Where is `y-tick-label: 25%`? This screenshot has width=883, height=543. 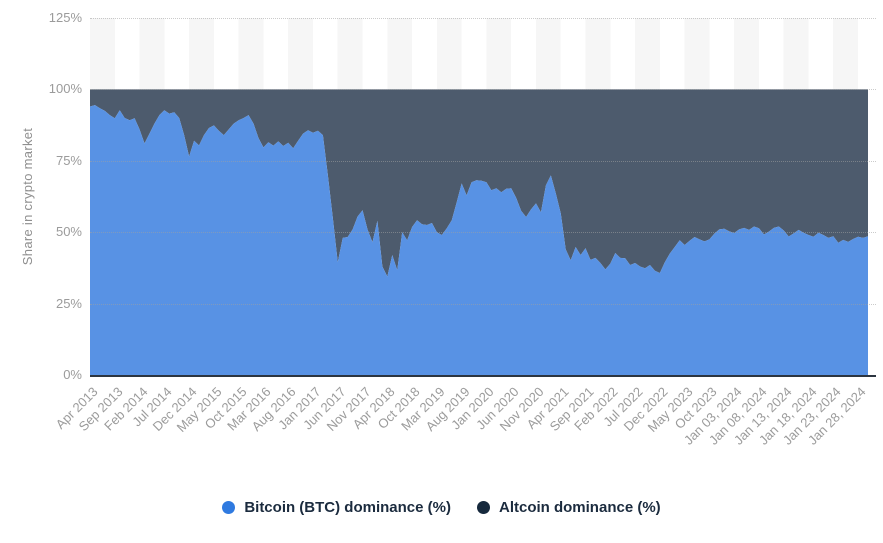 y-tick-label: 25% is located at coordinates (68, 303).